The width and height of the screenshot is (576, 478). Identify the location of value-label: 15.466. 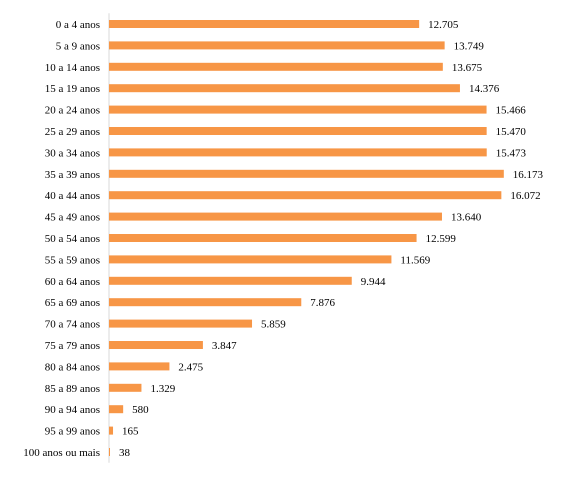
(511, 111).